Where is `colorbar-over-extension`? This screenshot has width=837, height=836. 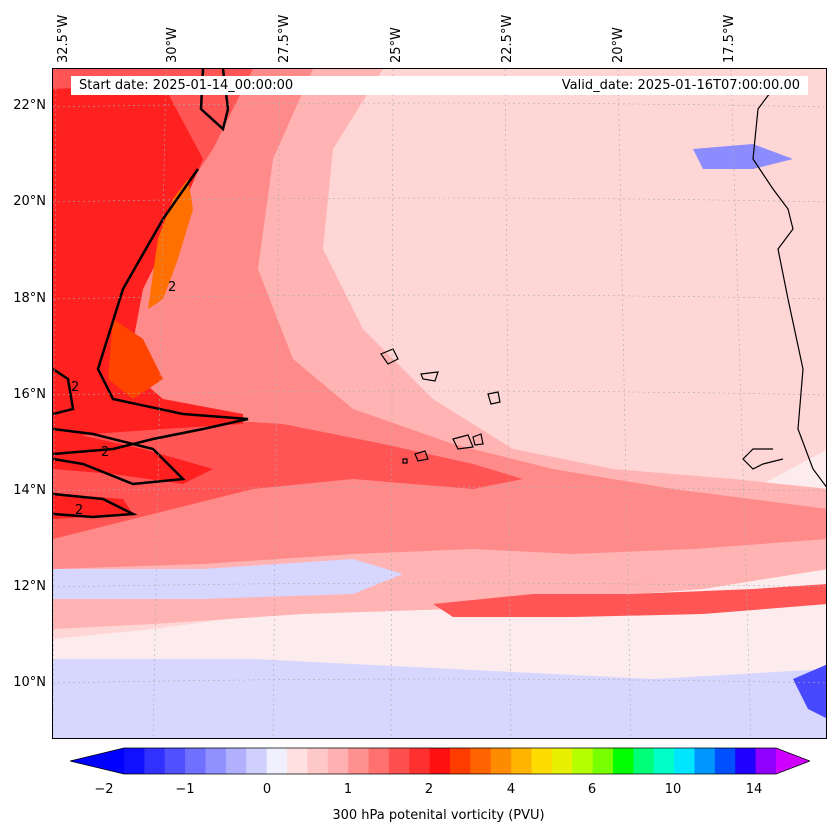 colorbar-over-extension is located at coordinates (793, 761).